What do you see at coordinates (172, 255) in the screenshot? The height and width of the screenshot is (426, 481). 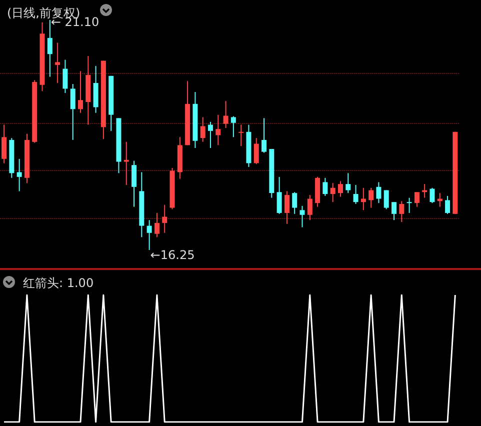 I see `annotation: ←16.25` at bounding box center [172, 255].